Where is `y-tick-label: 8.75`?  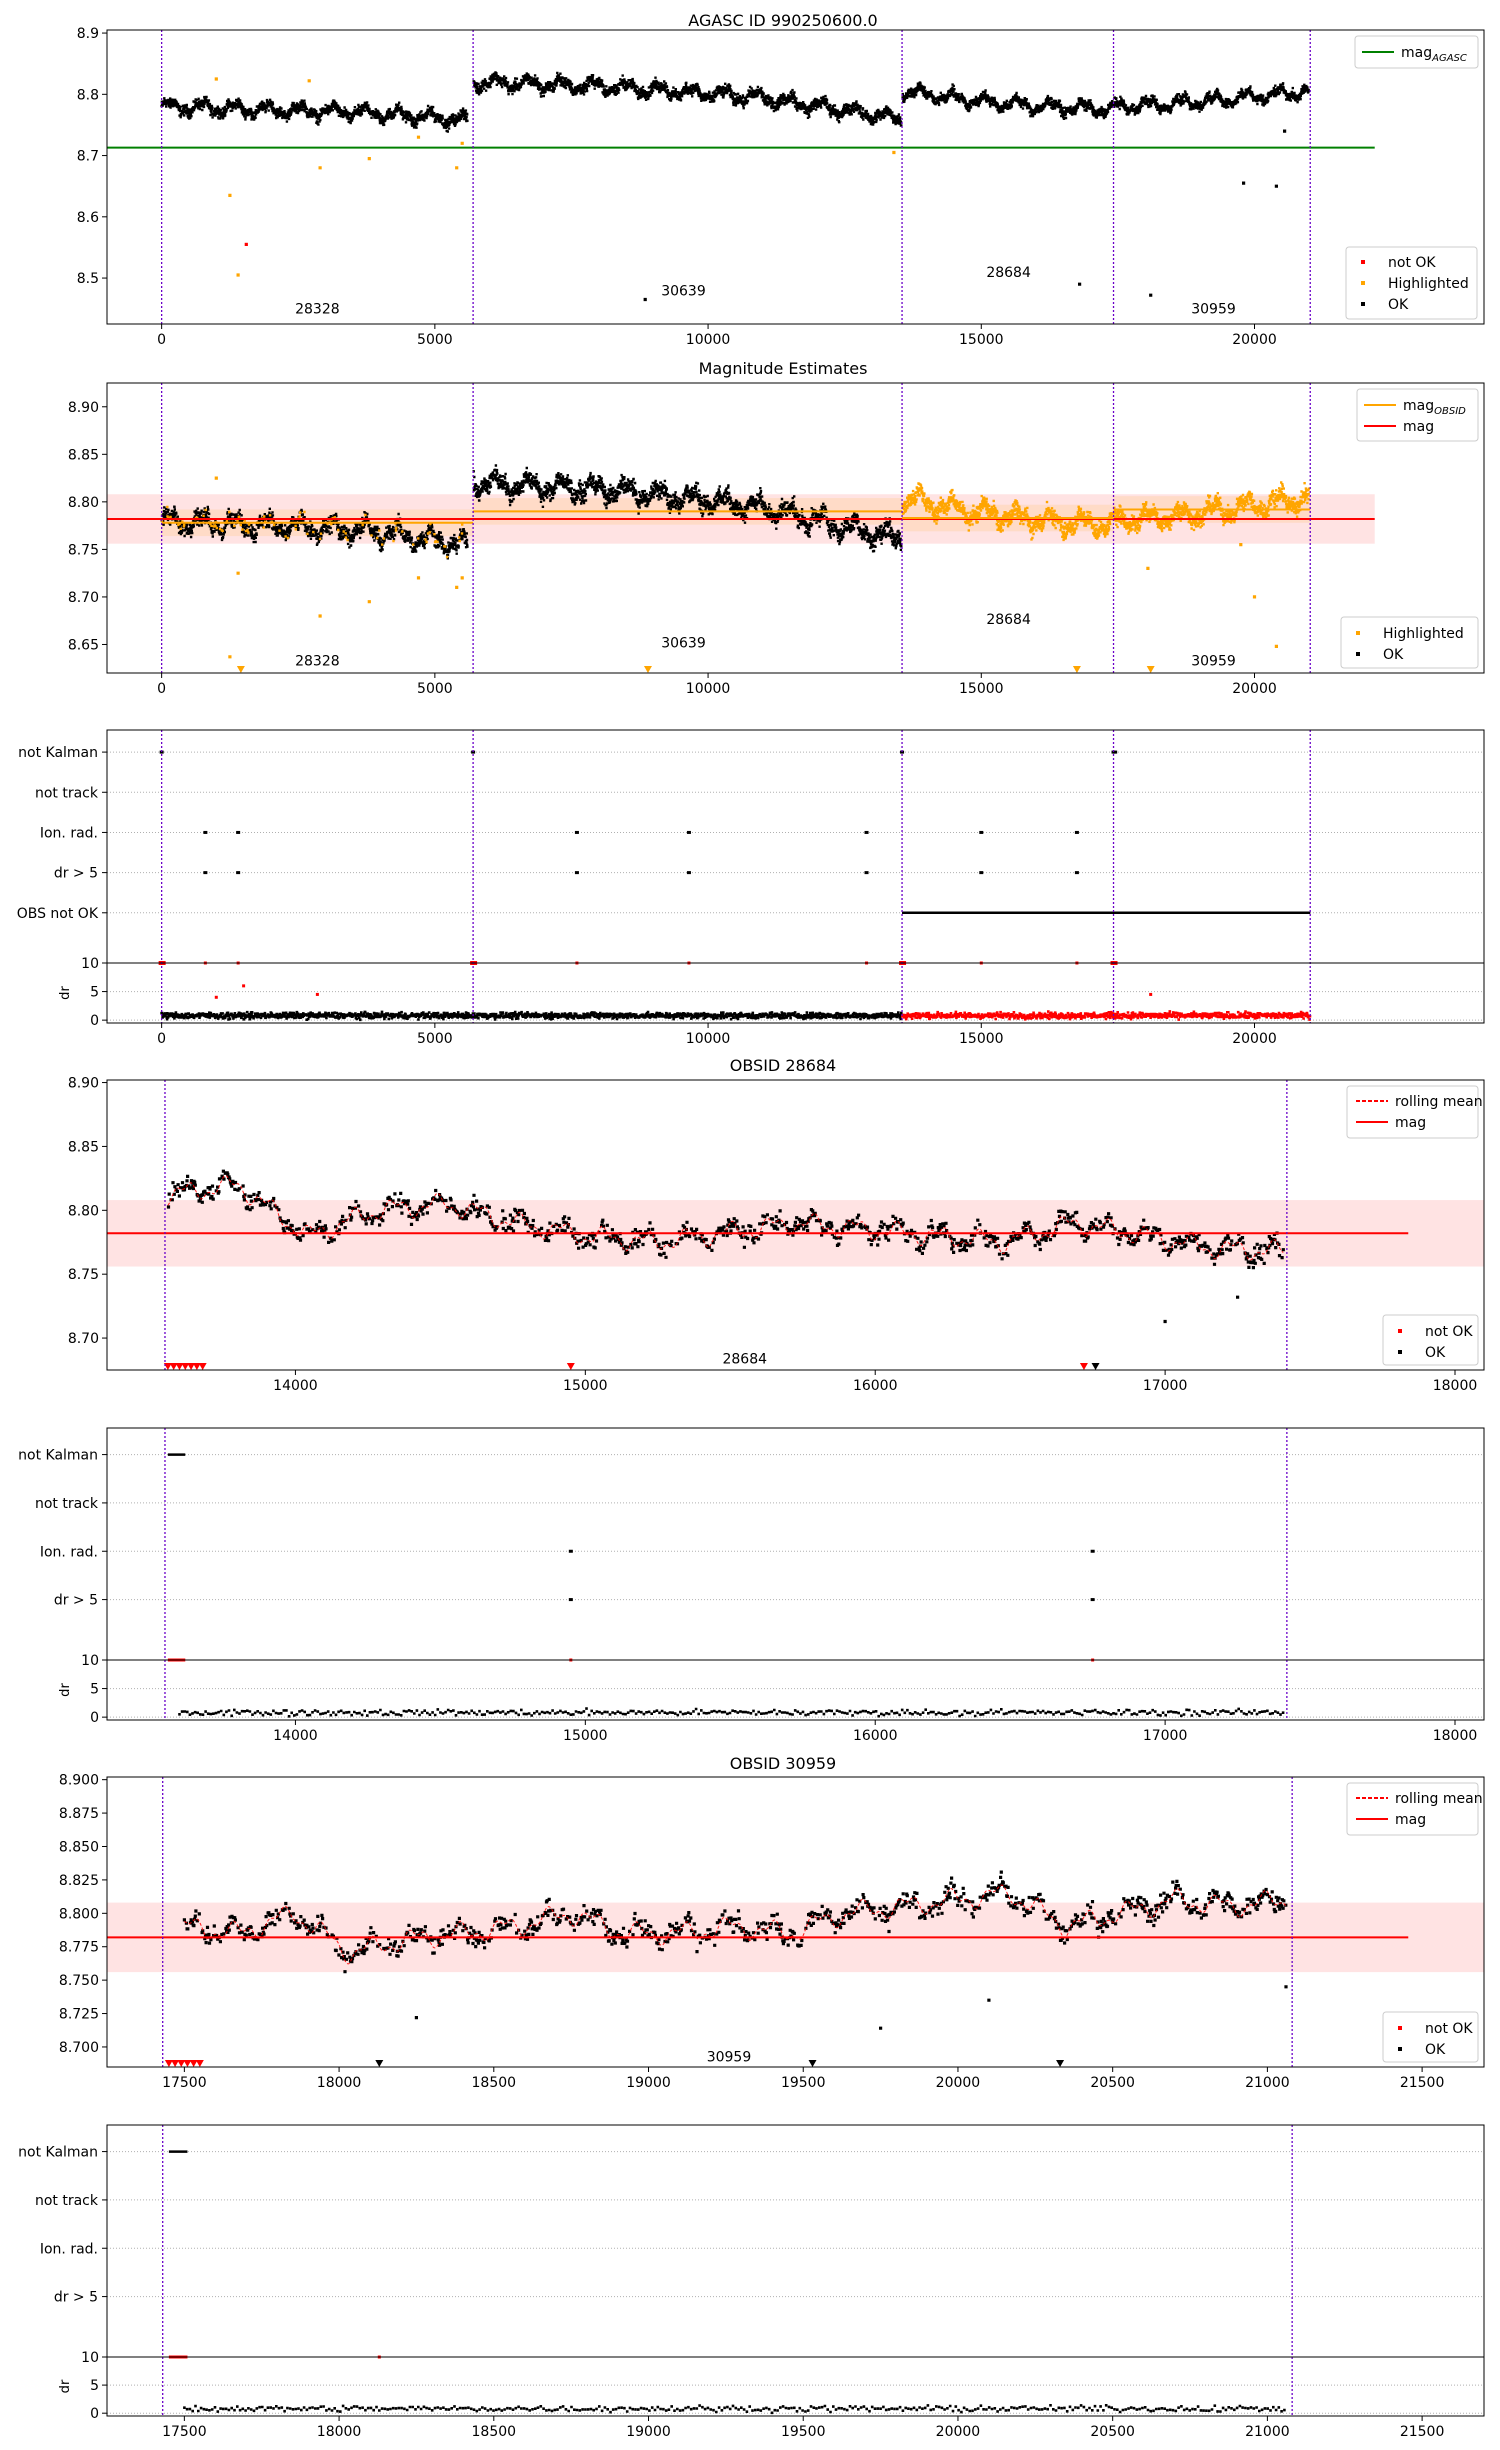
y-tick-label: 8.75 is located at coordinates (83, 550).